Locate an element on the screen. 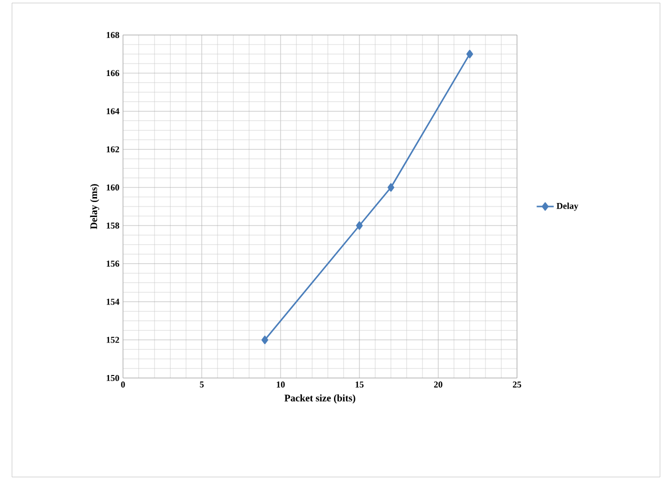 This screenshot has height=483, width=669. y-tick-label: 154 is located at coordinates (113, 301).